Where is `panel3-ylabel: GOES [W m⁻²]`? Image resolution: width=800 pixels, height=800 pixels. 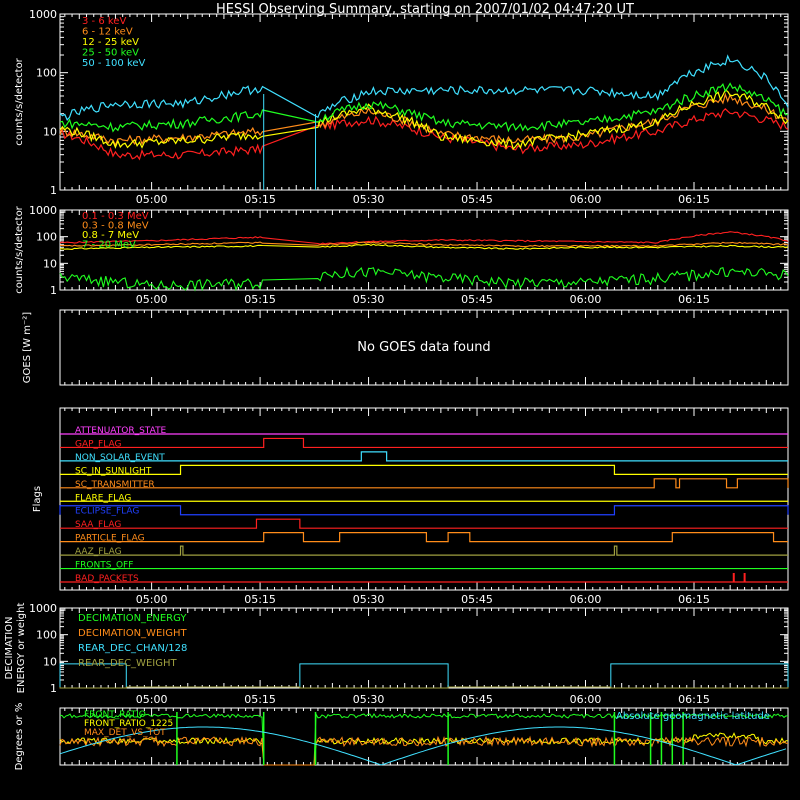
panel3-ylabel: GOES [W m⁻²] is located at coordinates (27, 347).